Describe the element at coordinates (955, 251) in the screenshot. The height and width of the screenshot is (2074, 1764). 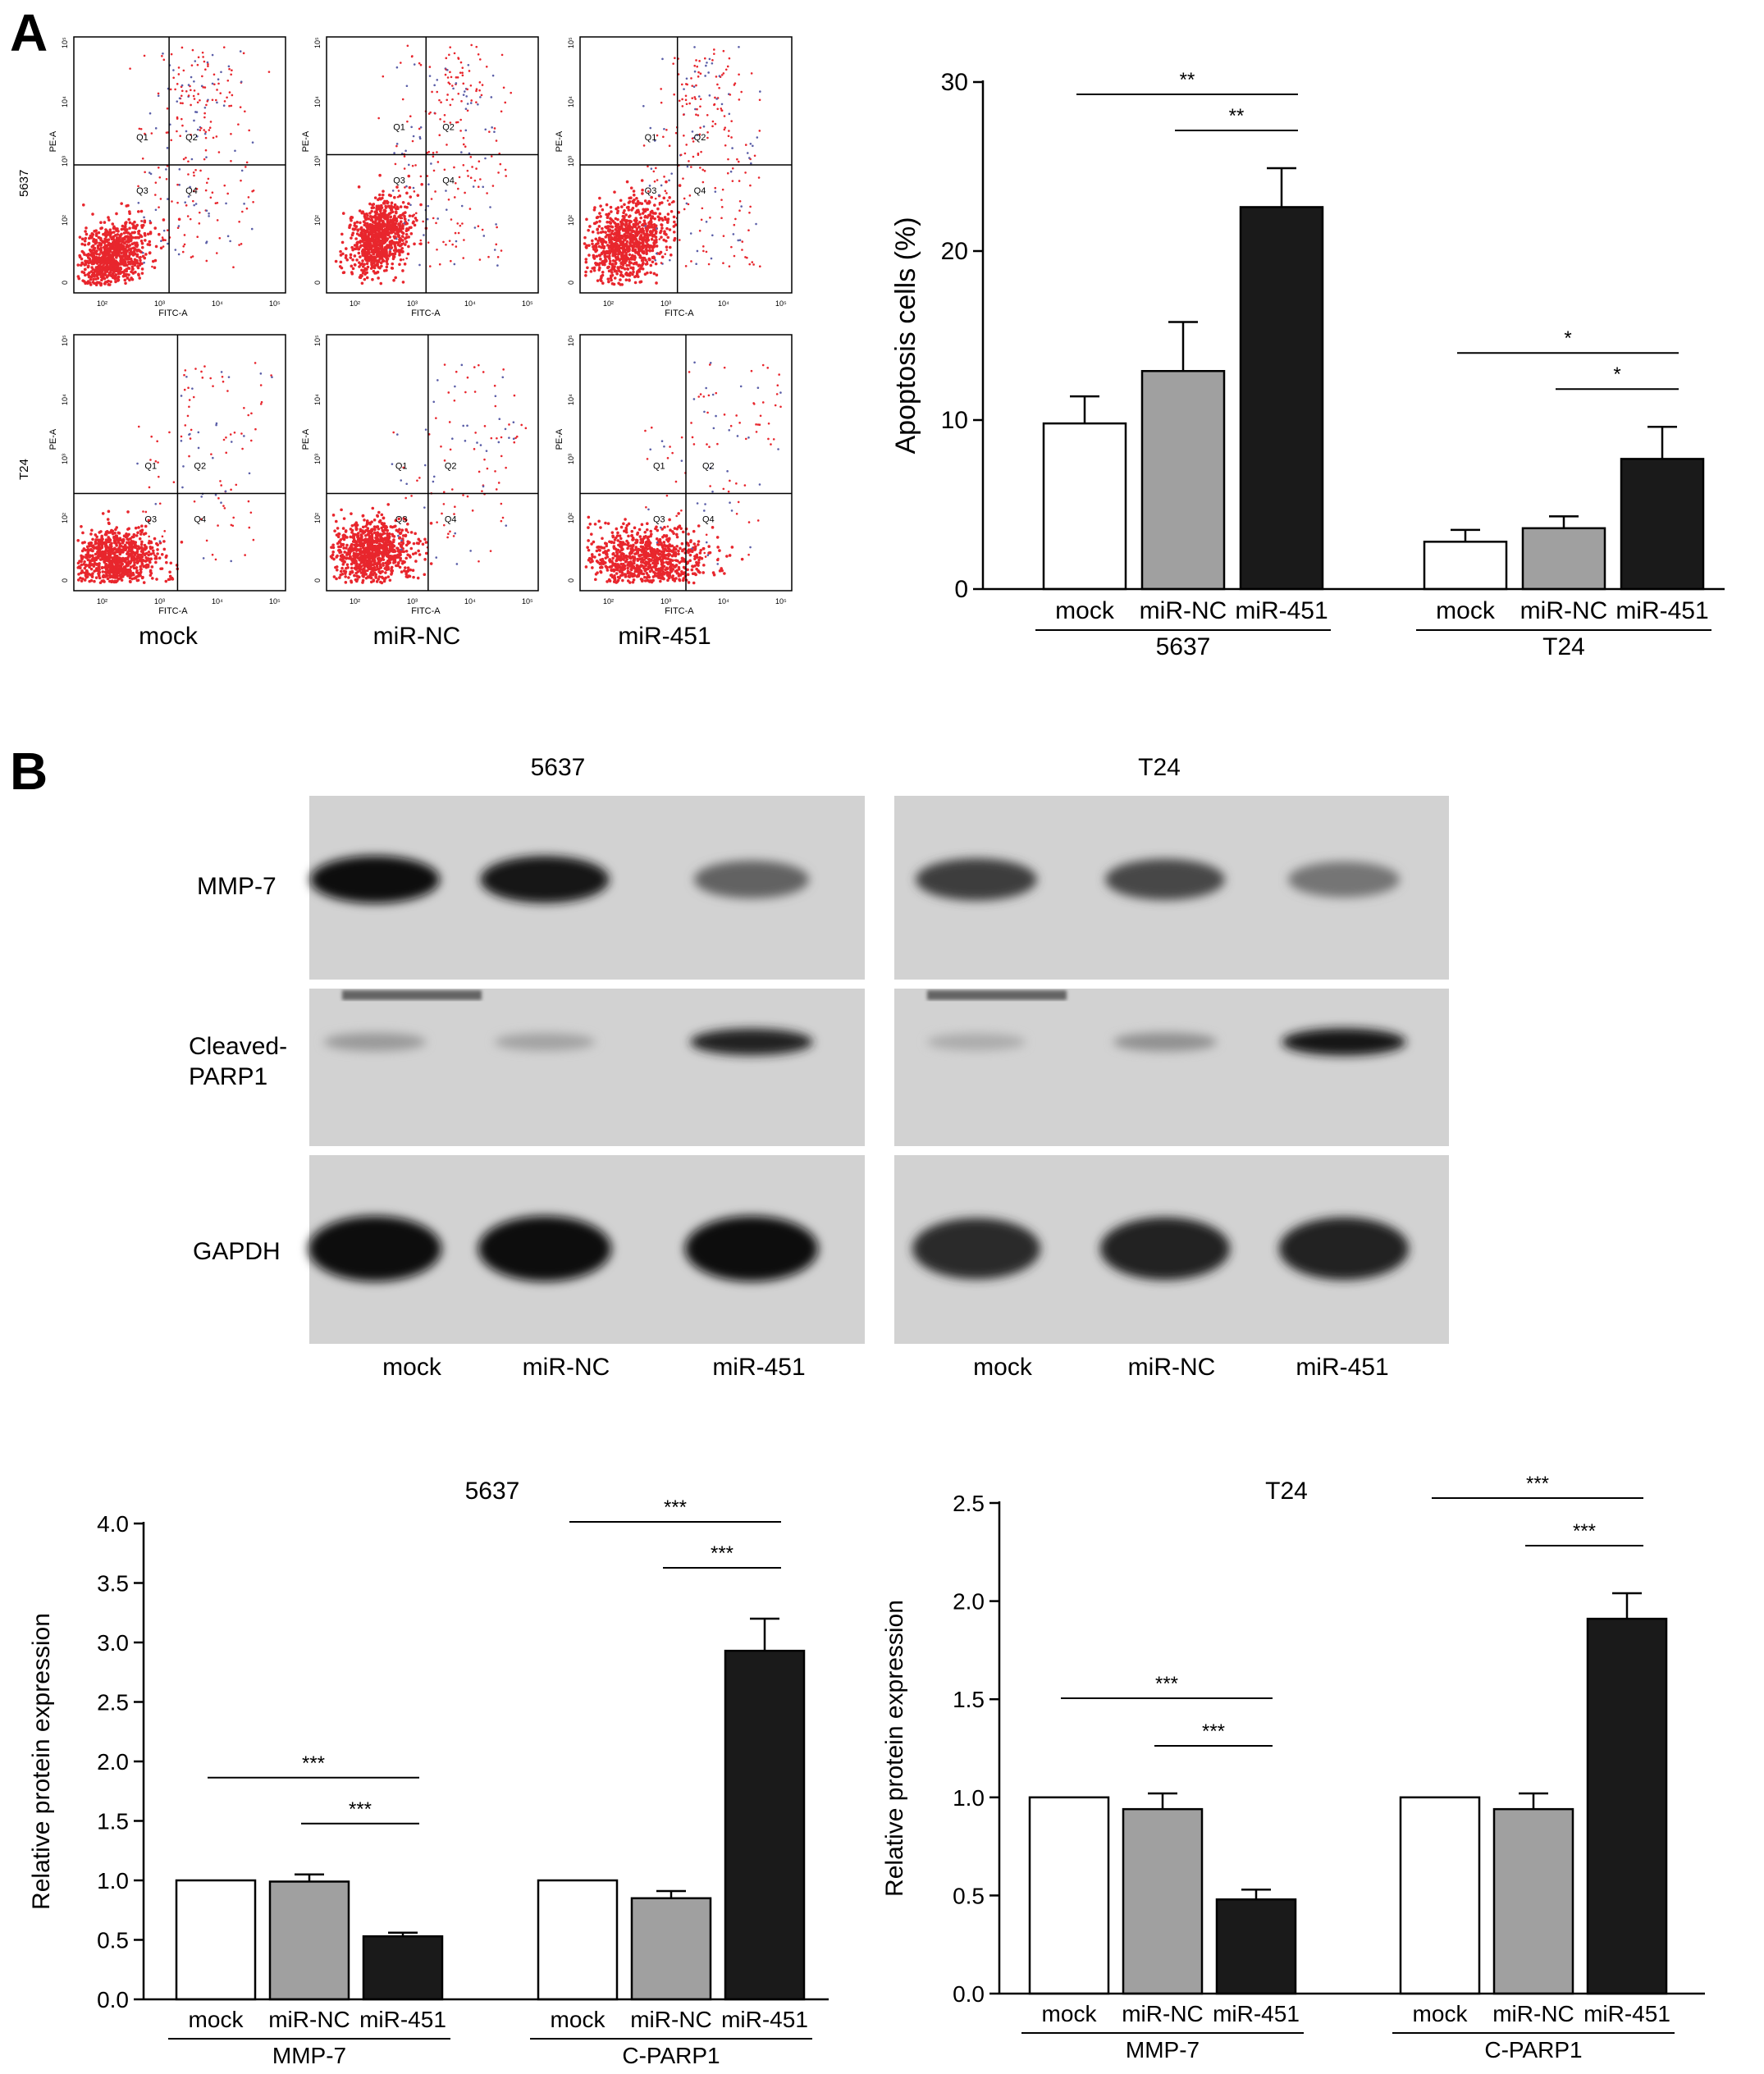
I see `y-tick-label: 20` at that location.